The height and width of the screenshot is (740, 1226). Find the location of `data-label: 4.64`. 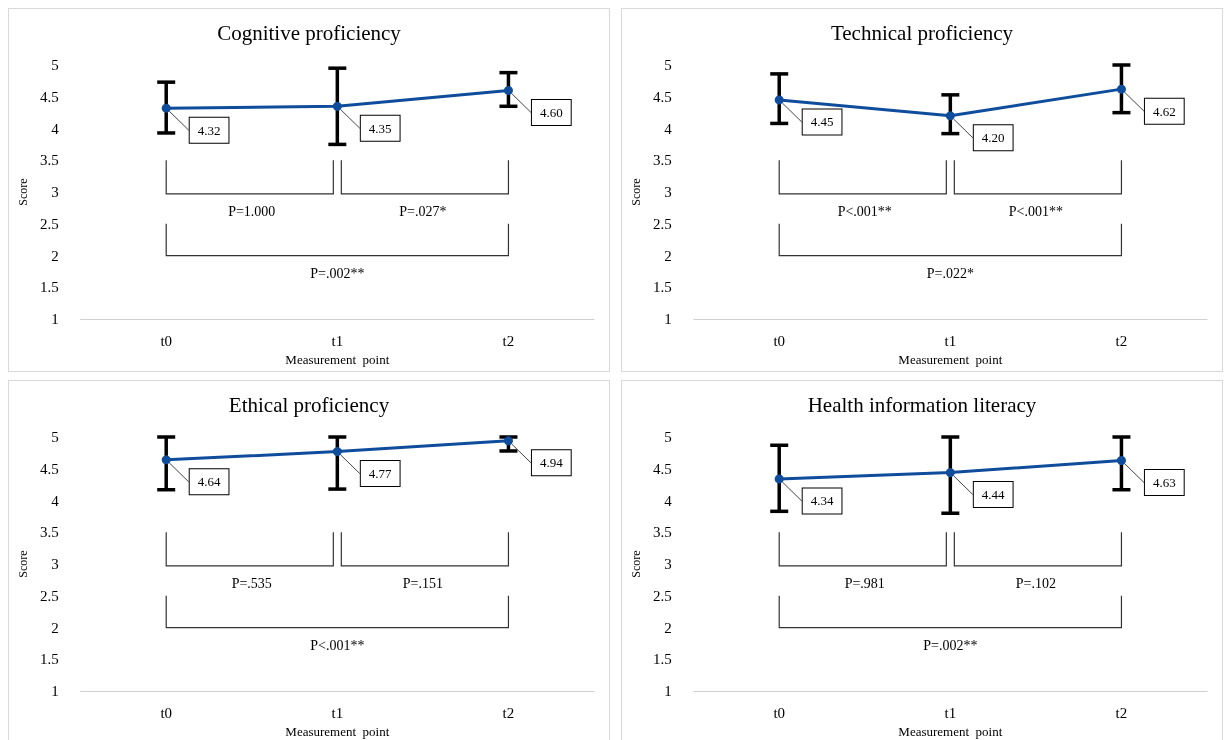

data-label: 4.64 is located at coordinates (209, 482).